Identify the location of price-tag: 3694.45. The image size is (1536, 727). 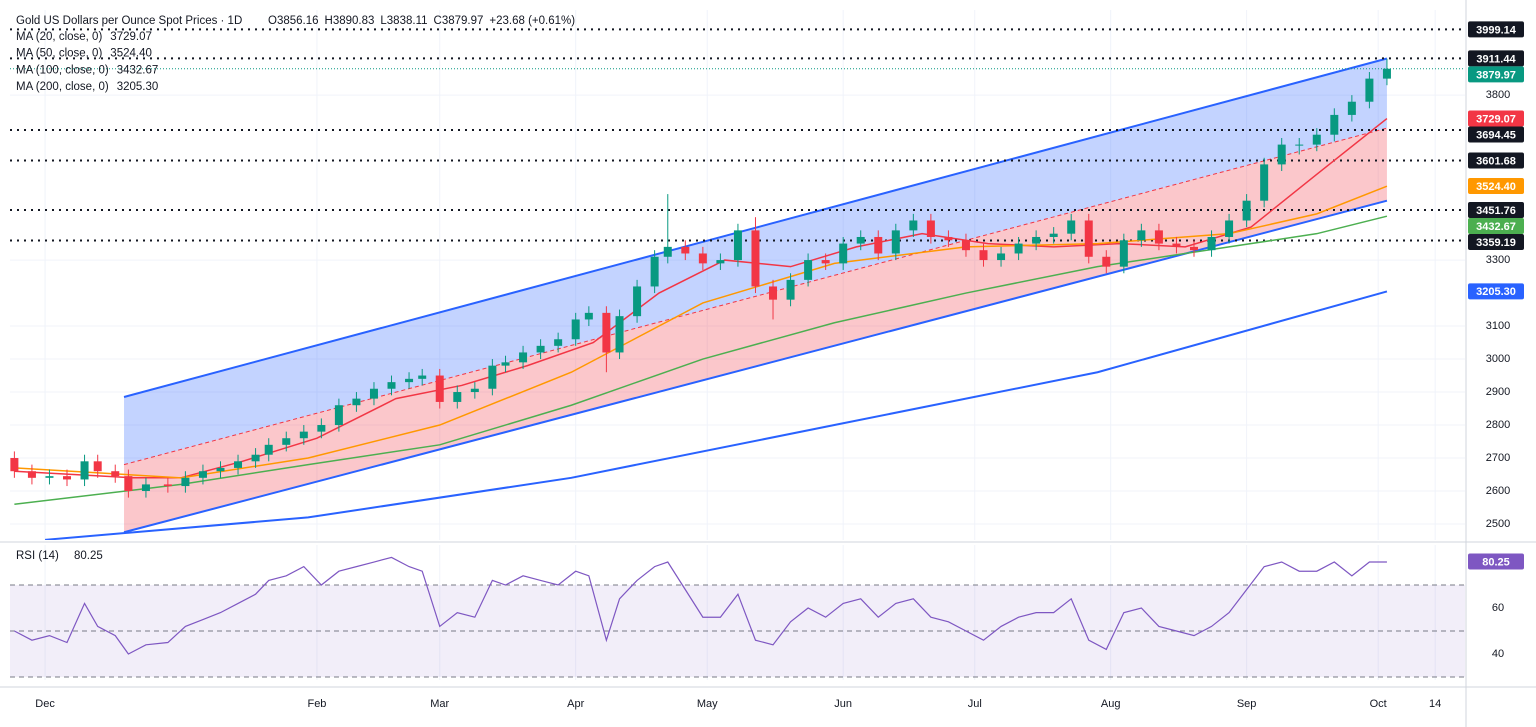
(1496, 135).